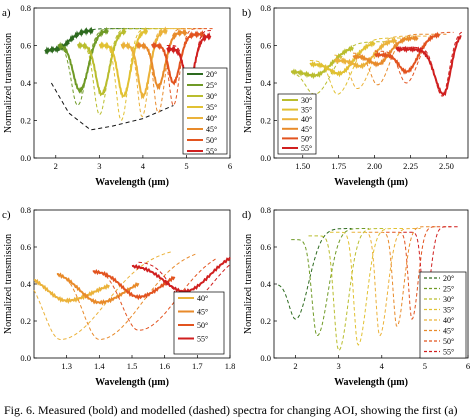 The width and height of the screenshot is (474, 418). I want to click on legend: 30°35°40°45°50°55°, so click(297, 124).